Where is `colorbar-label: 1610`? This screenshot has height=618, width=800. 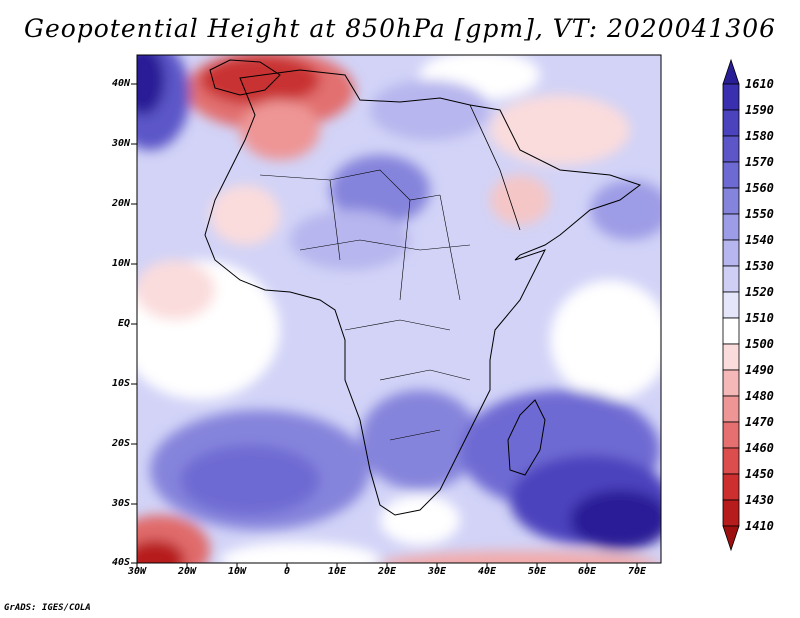 colorbar-label: 1610 is located at coordinates (759, 84).